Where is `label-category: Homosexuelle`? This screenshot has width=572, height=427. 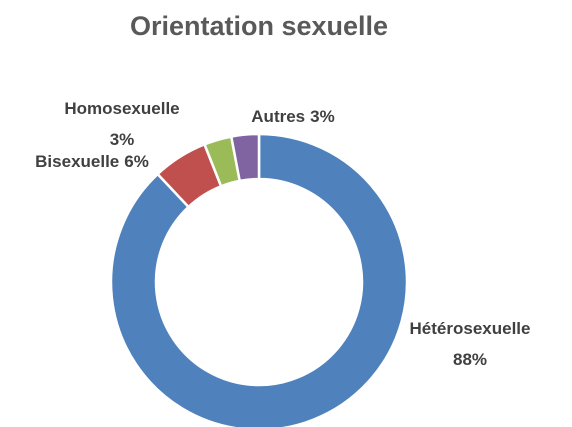
label-category: Homosexuelle is located at coordinates (121, 108).